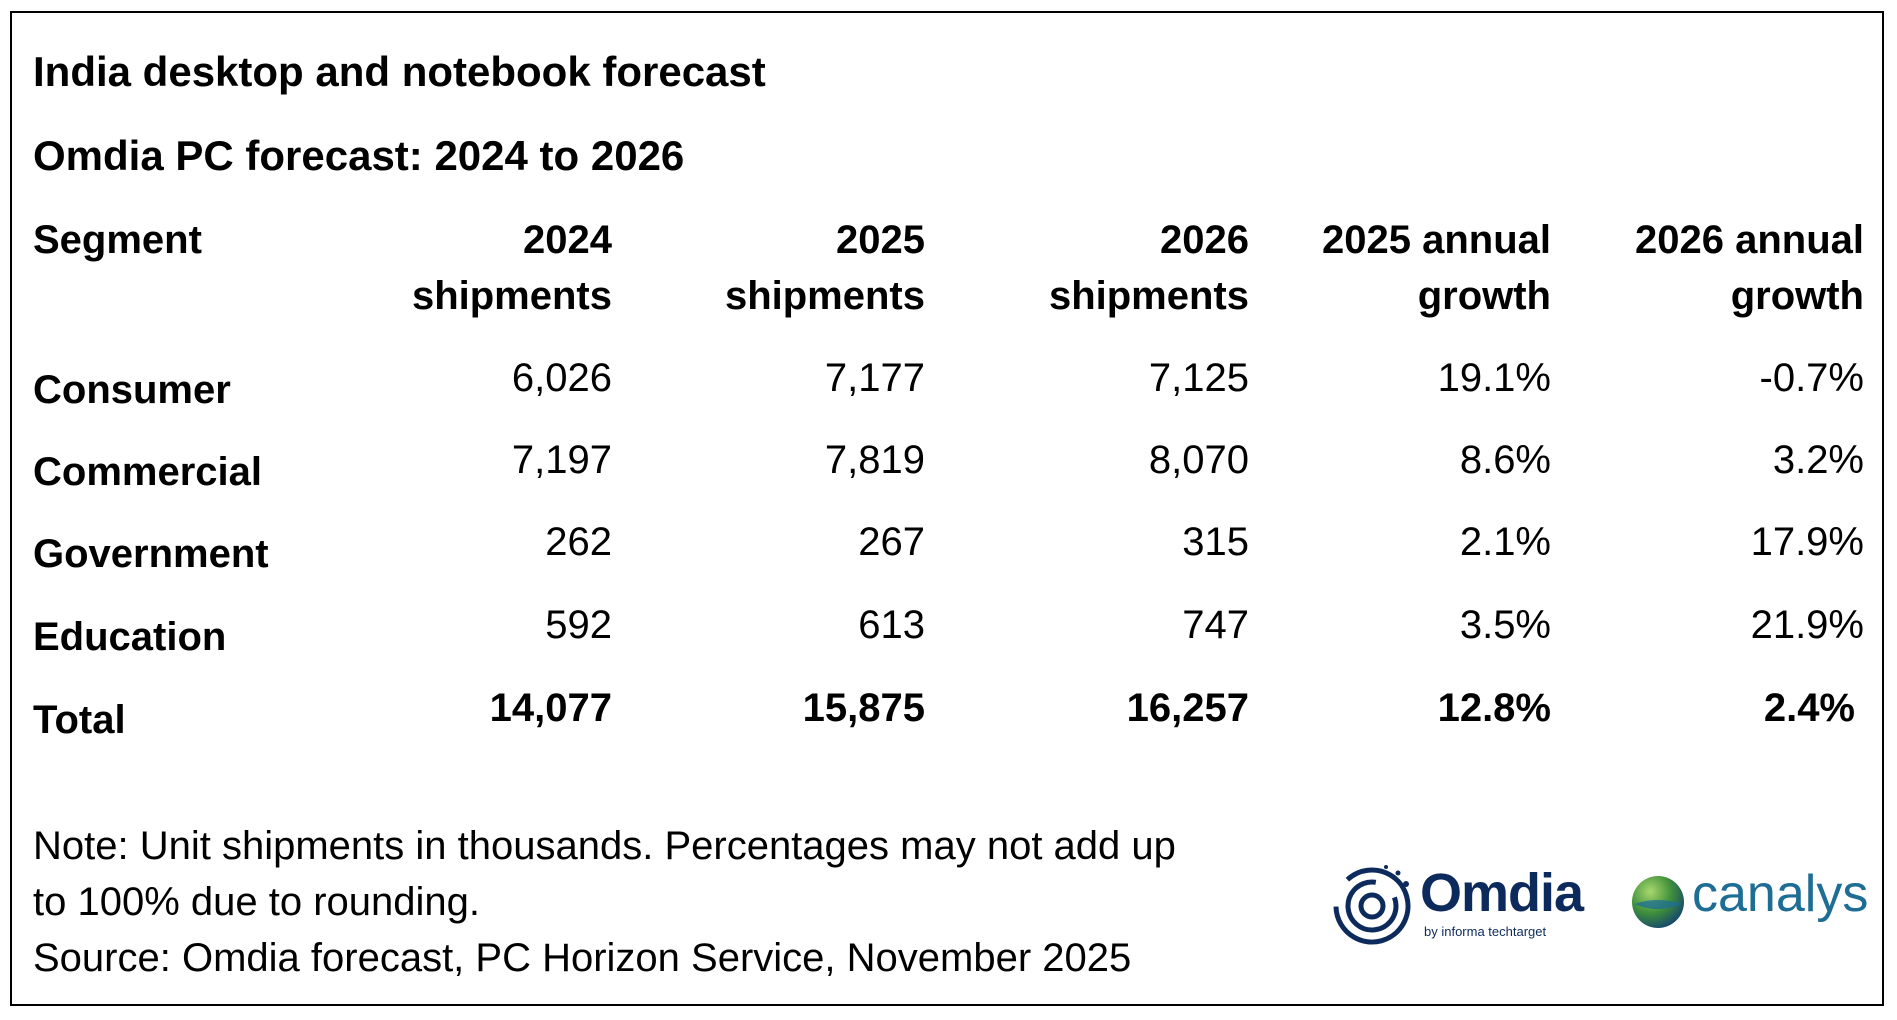 The image size is (1897, 1020). Describe the element at coordinates (1485, 931) in the screenshot. I see `omdia-logo-subtext: by informa techtarget` at that location.